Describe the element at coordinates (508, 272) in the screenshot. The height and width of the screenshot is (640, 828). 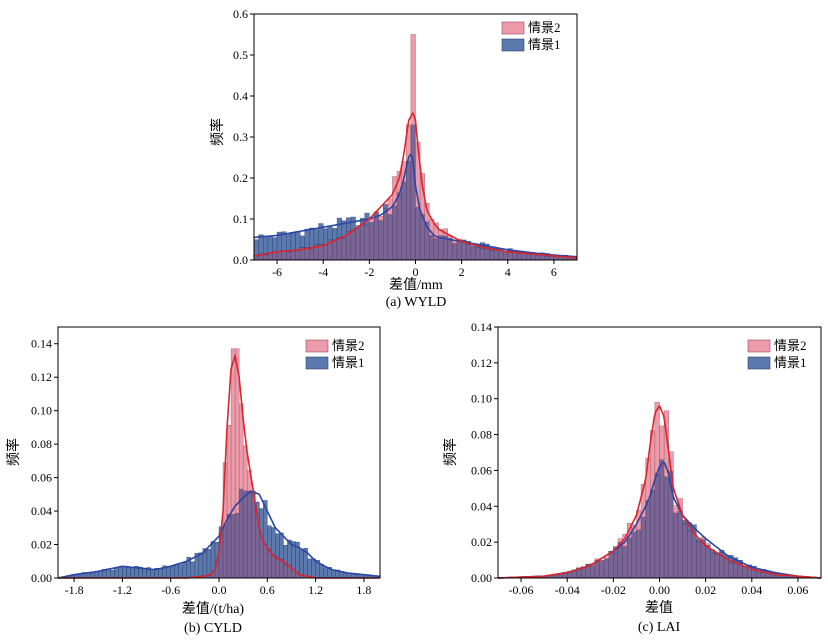
I see `wyld-x-tick-label: 4` at that location.